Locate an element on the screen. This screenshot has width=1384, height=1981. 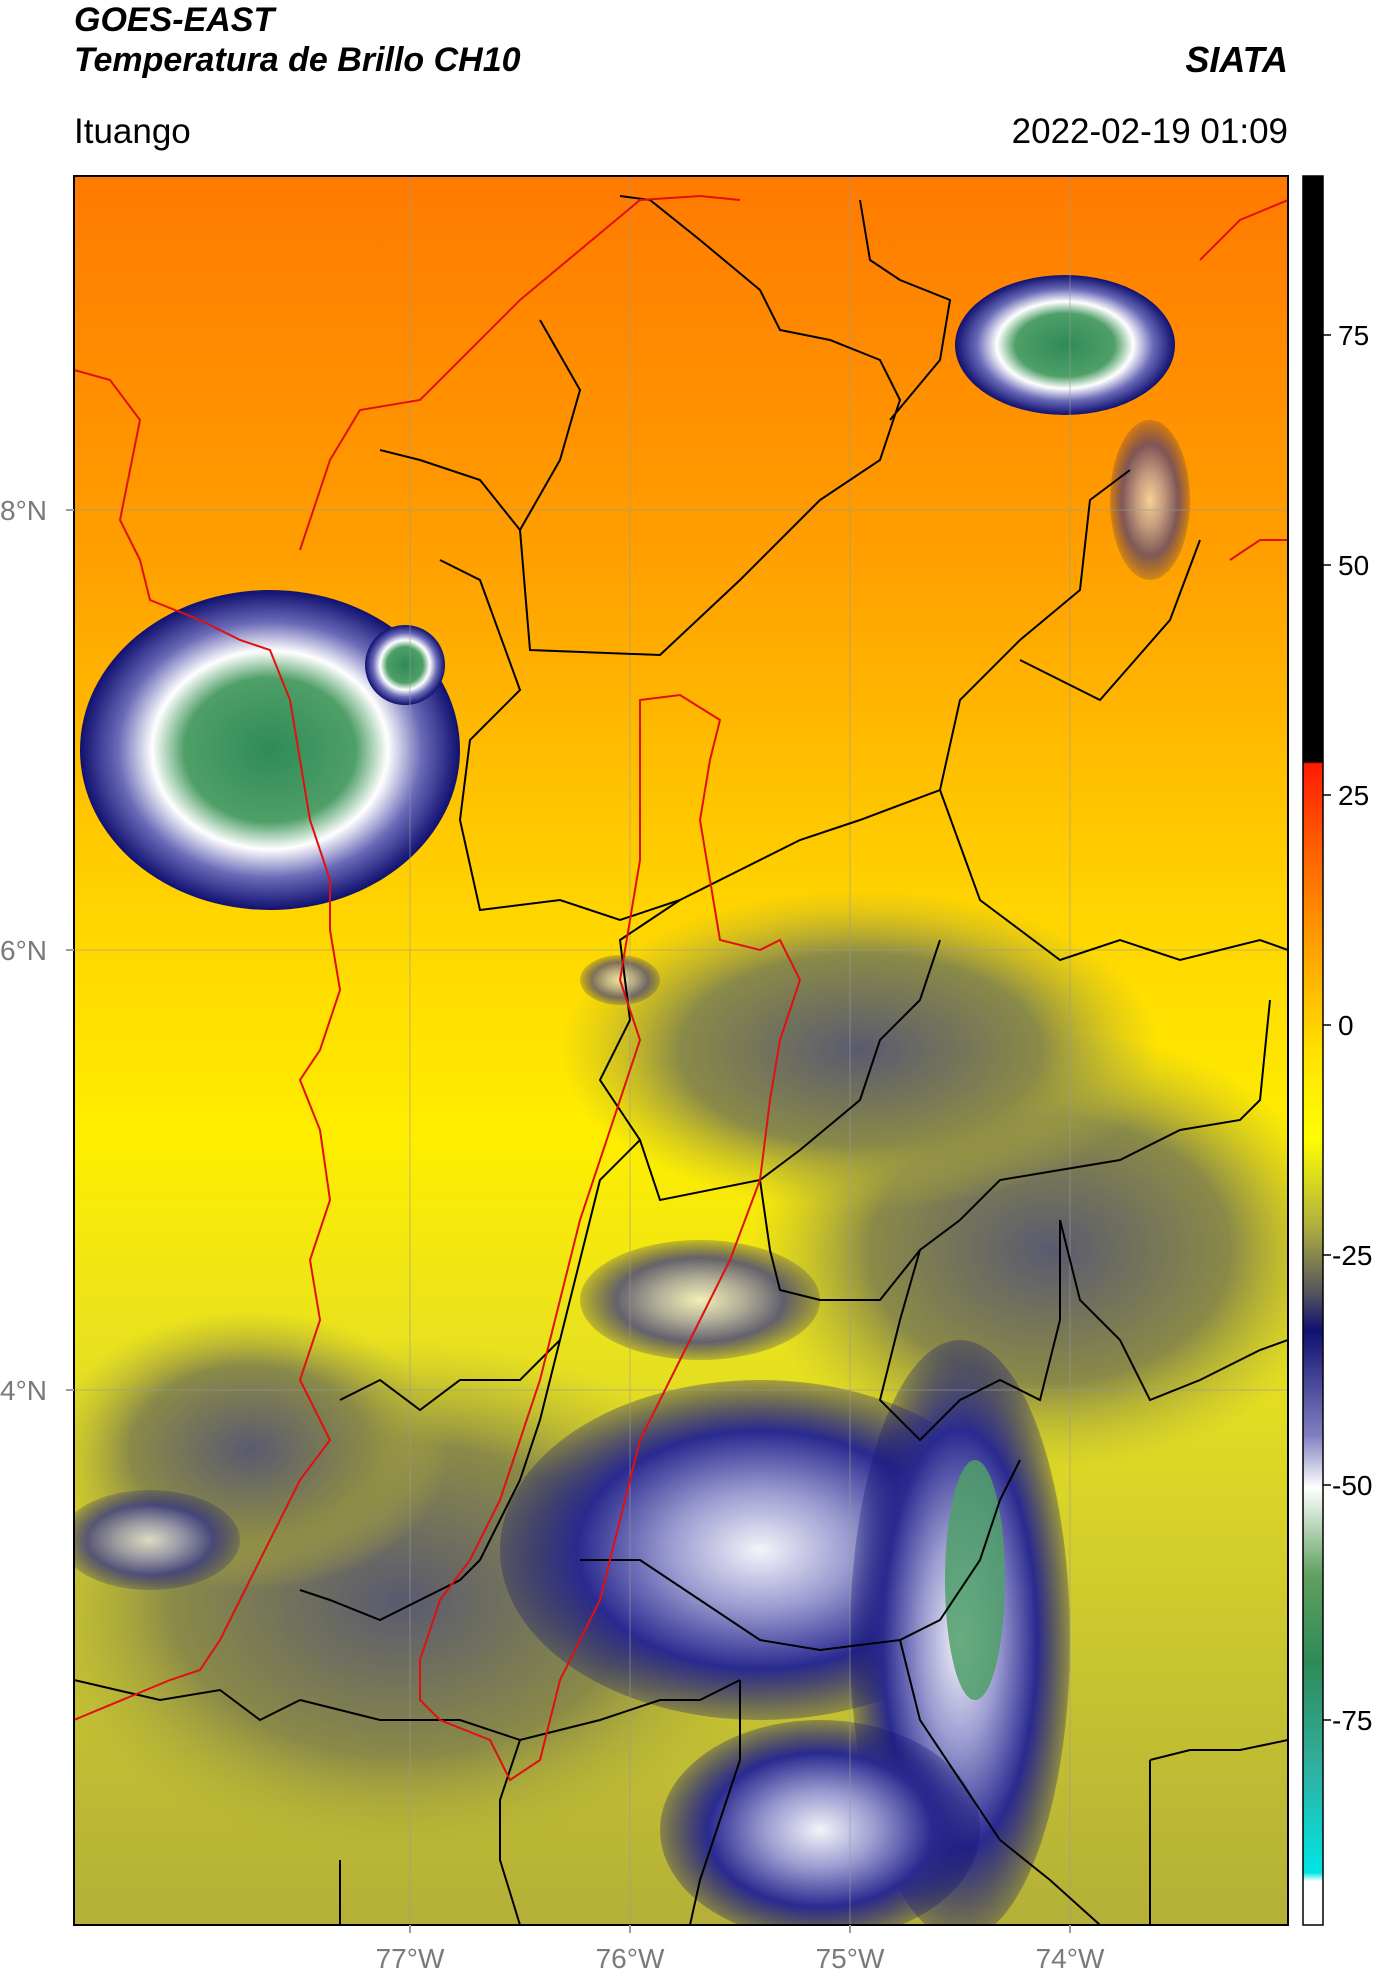
agency-label: SIATA is located at coordinates (1236, 59).